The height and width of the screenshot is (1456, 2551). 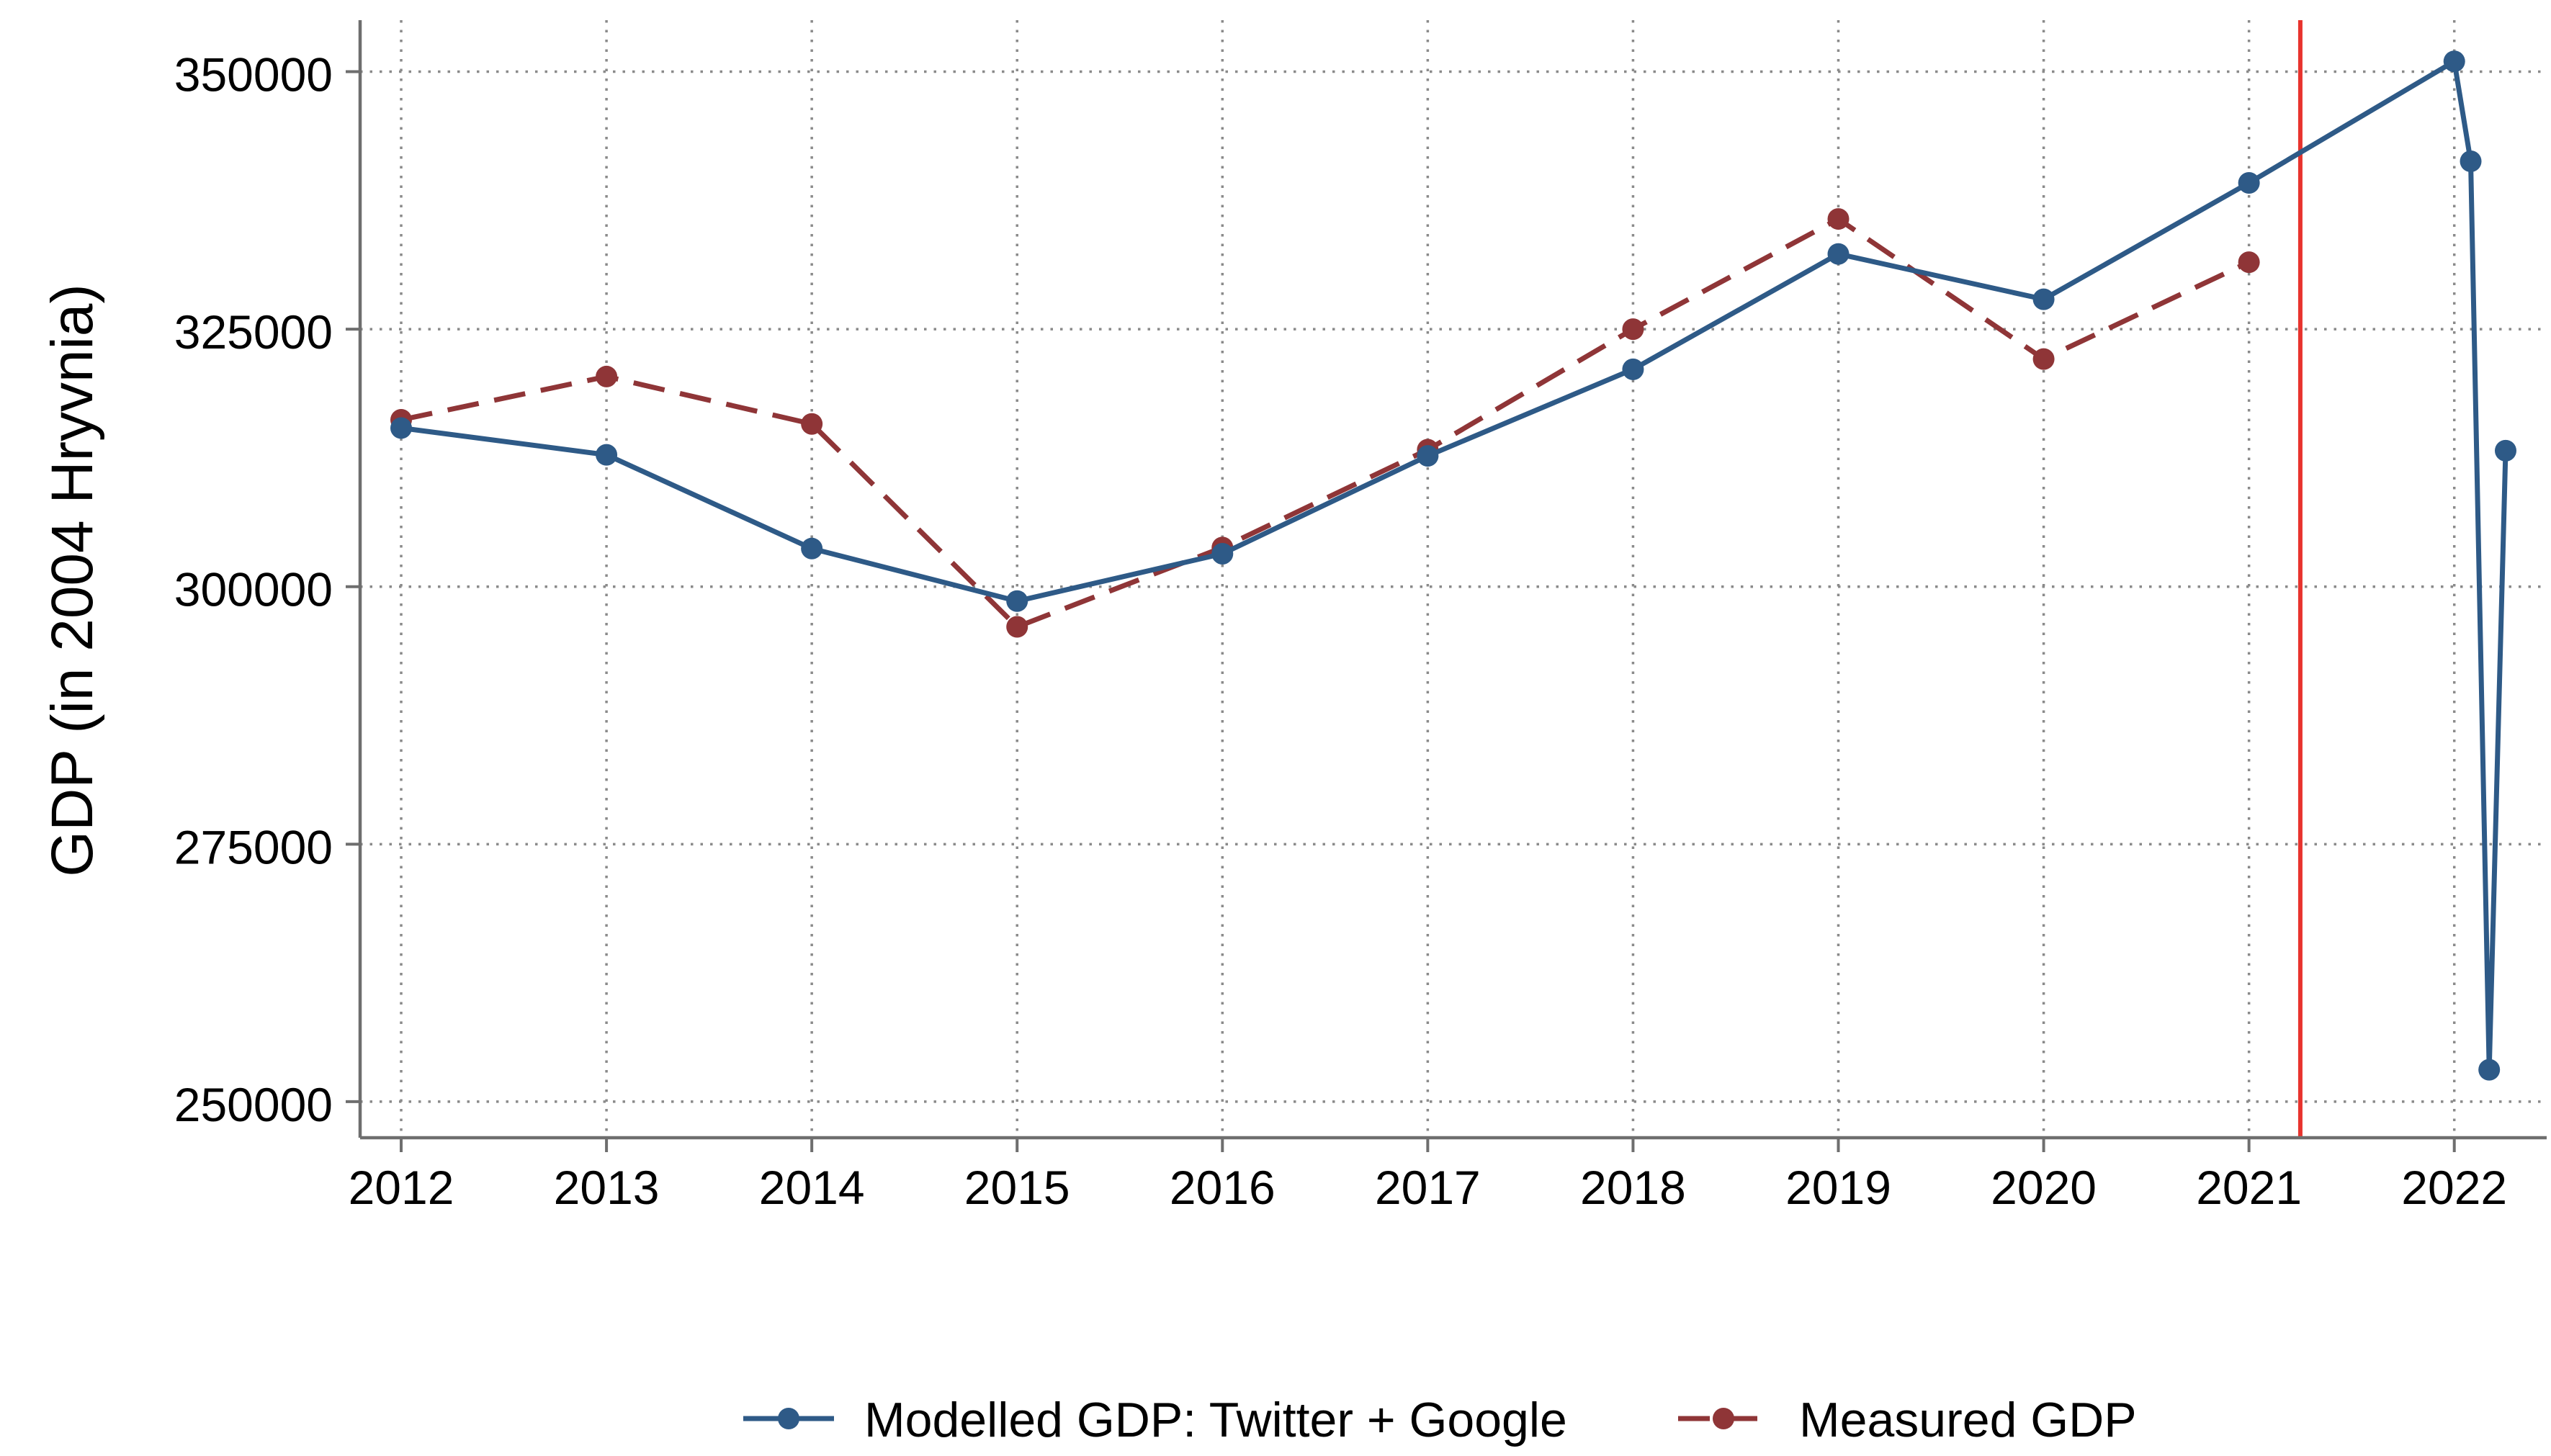 I want to click on x-tick-label: 2014, so click(x=812, y=1187).